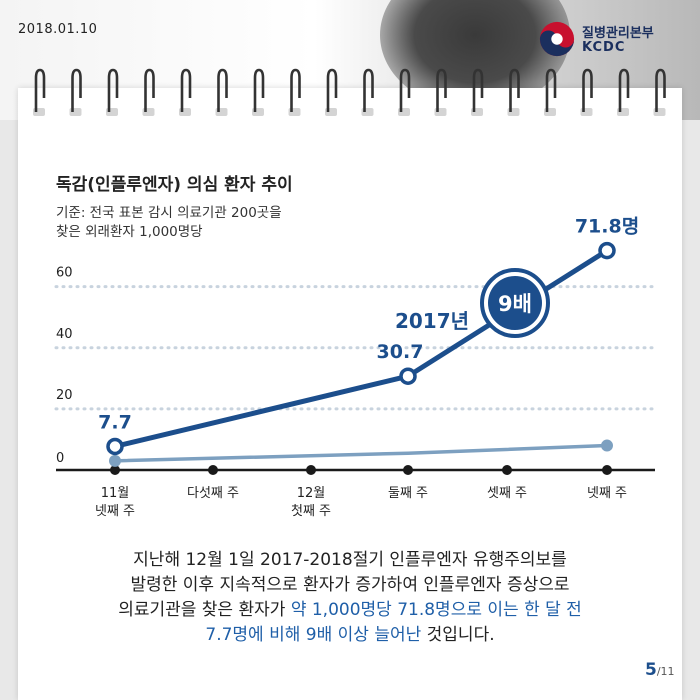 Image resolution: width=700 pixels, height=700 pixels. I want to click on page-indicator: 5/11, so click(660, 670).